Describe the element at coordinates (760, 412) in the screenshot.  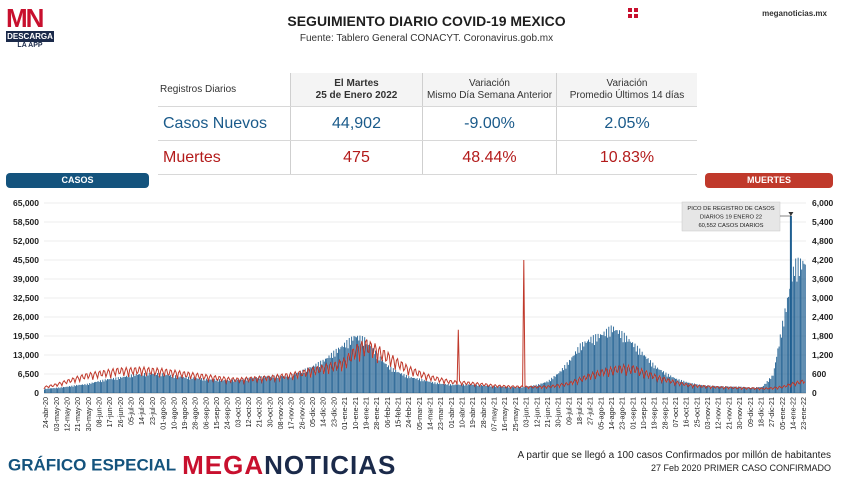
I see `x-tick-label: 18-dic-21` at that location.